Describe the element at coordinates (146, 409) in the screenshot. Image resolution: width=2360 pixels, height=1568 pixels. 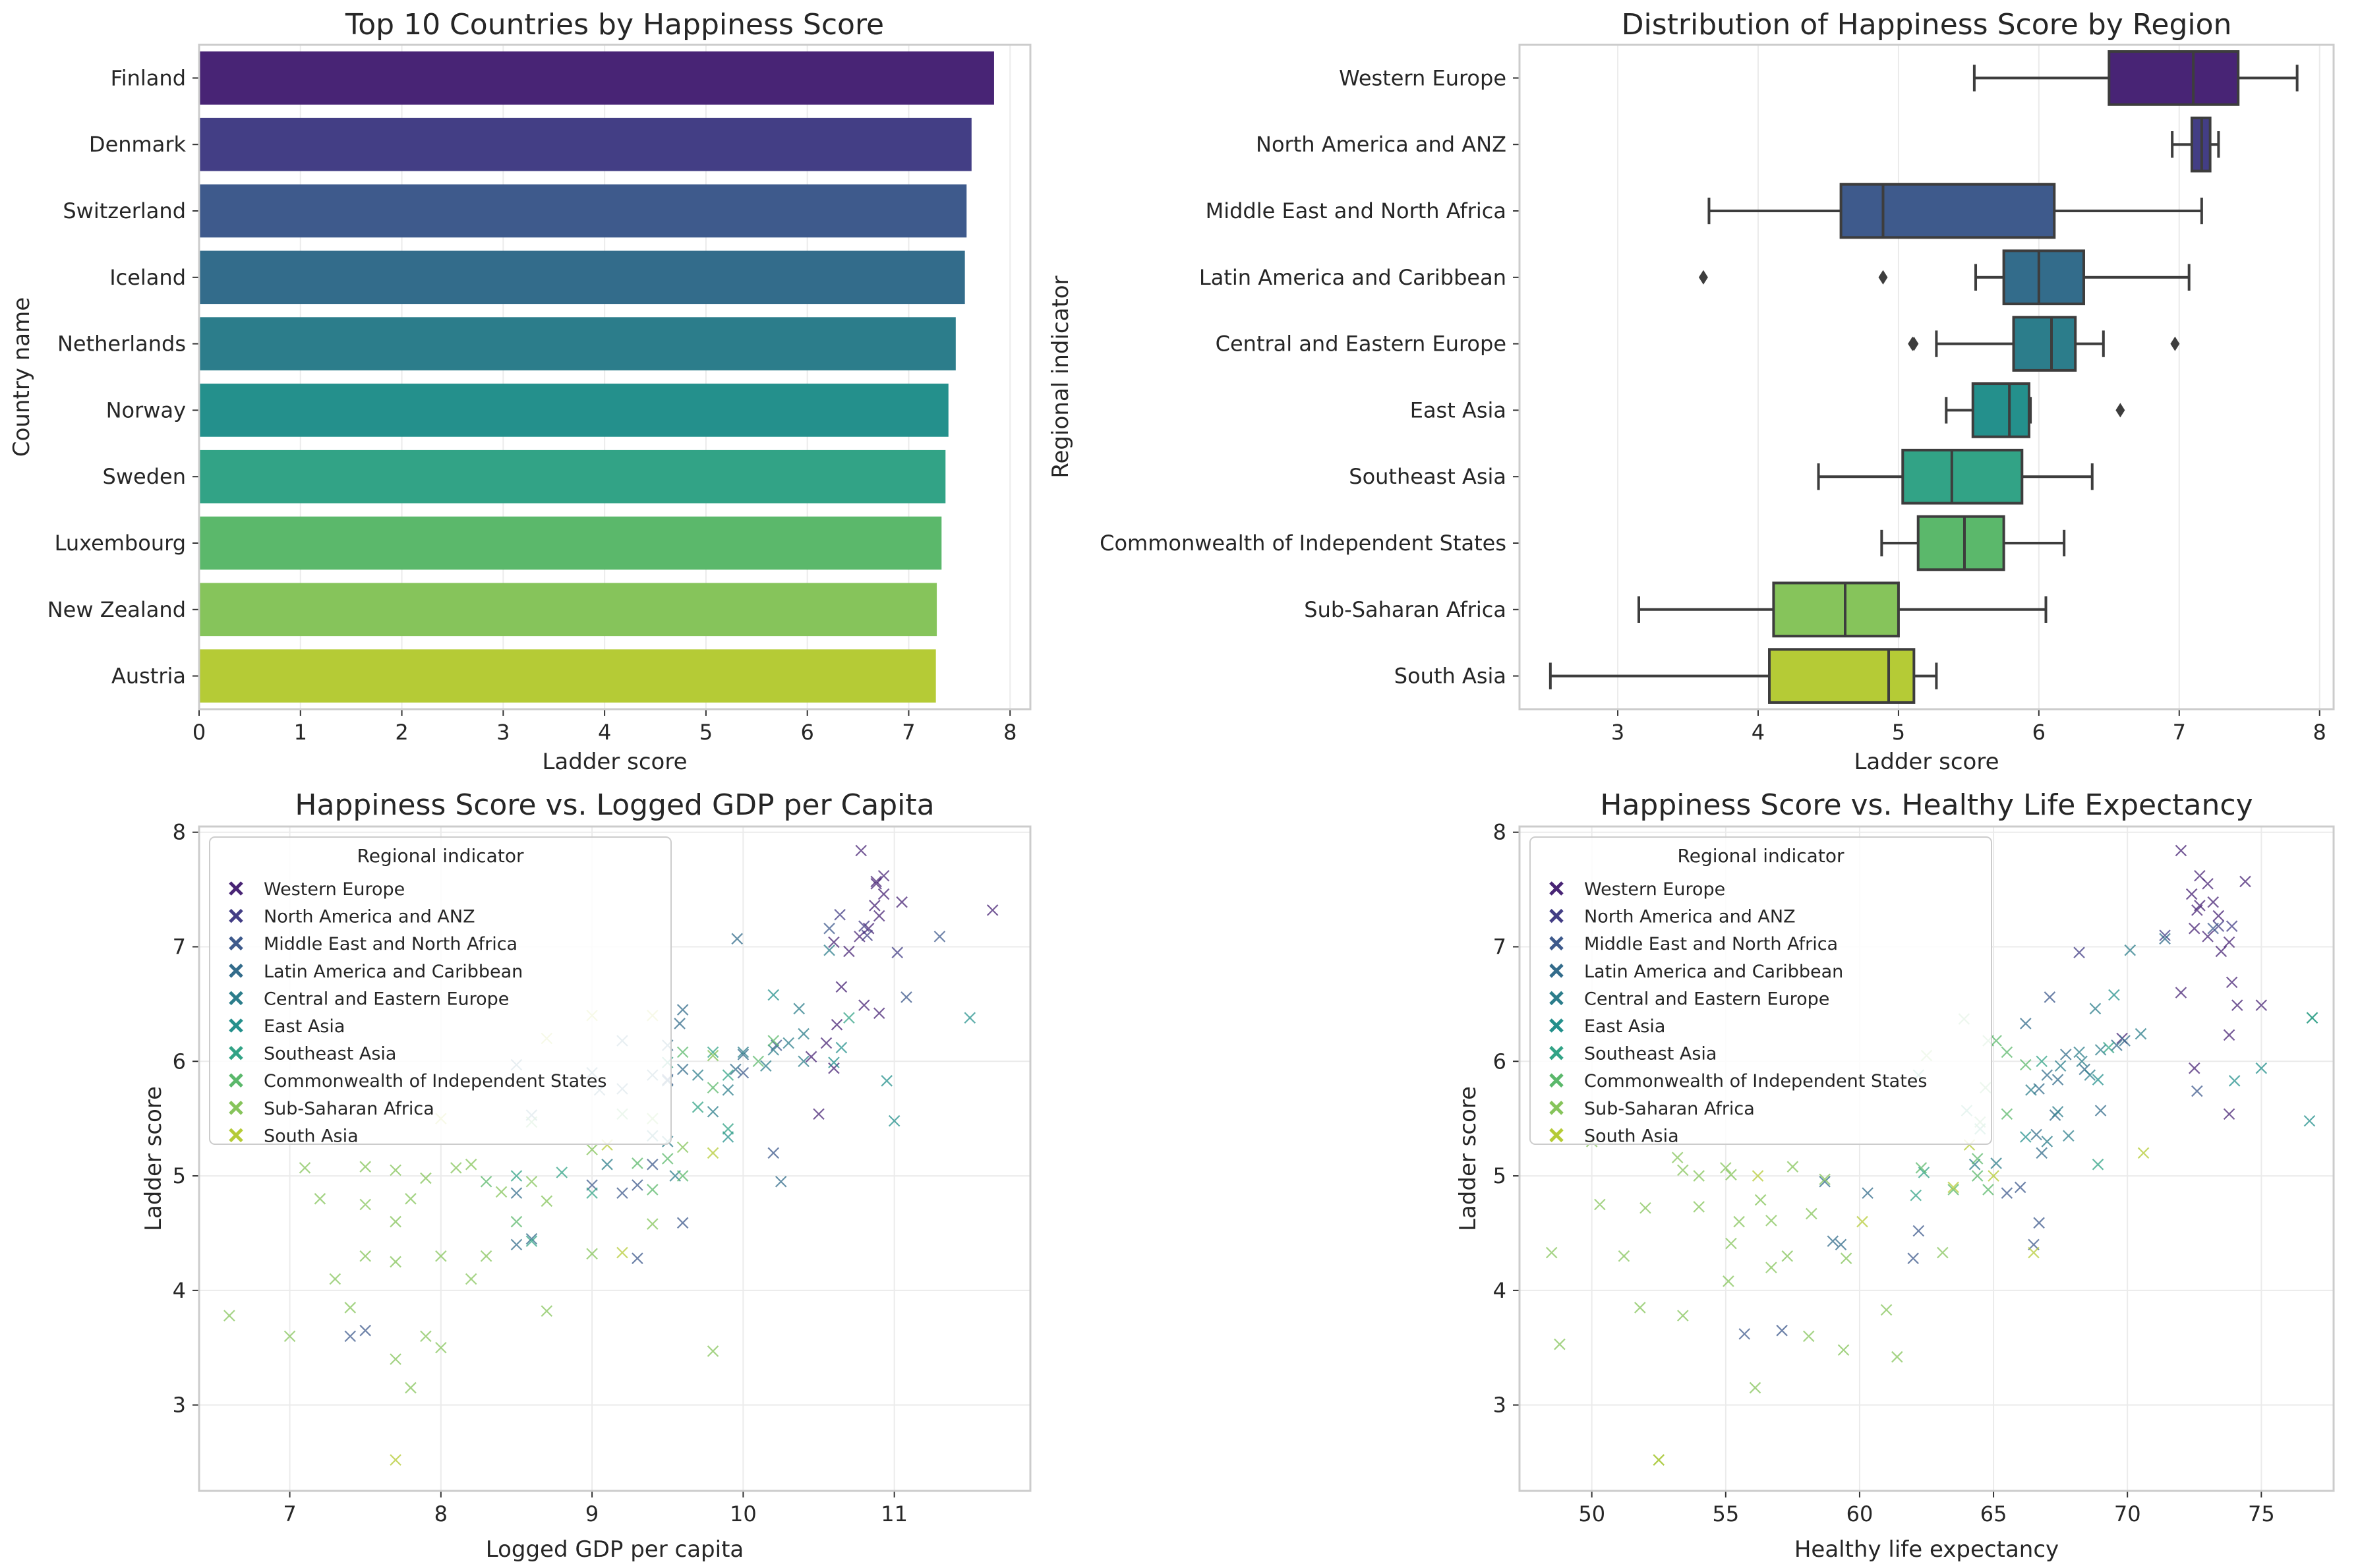
I see `y-tick-label: Norway` at that location.